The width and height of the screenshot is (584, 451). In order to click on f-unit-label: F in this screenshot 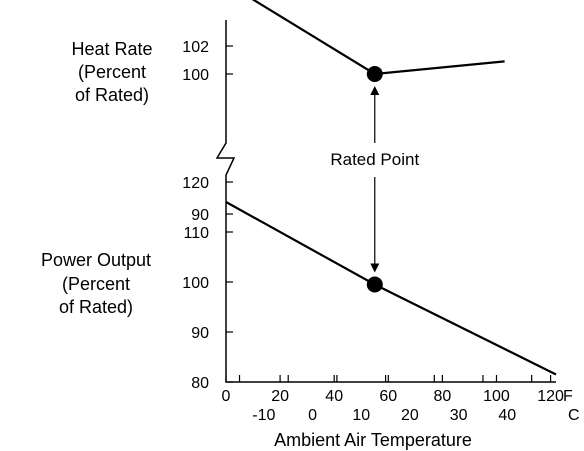, I will do `click(568, 396)`.